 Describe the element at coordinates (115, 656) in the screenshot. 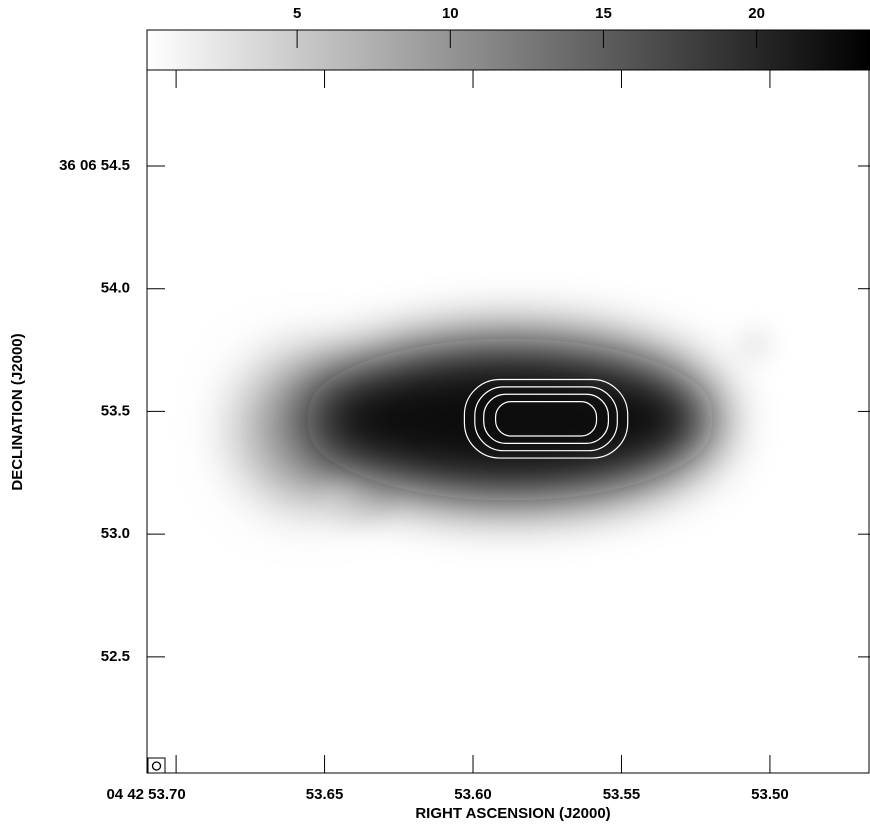

I see `y-tick-label: 52.5` at that location.